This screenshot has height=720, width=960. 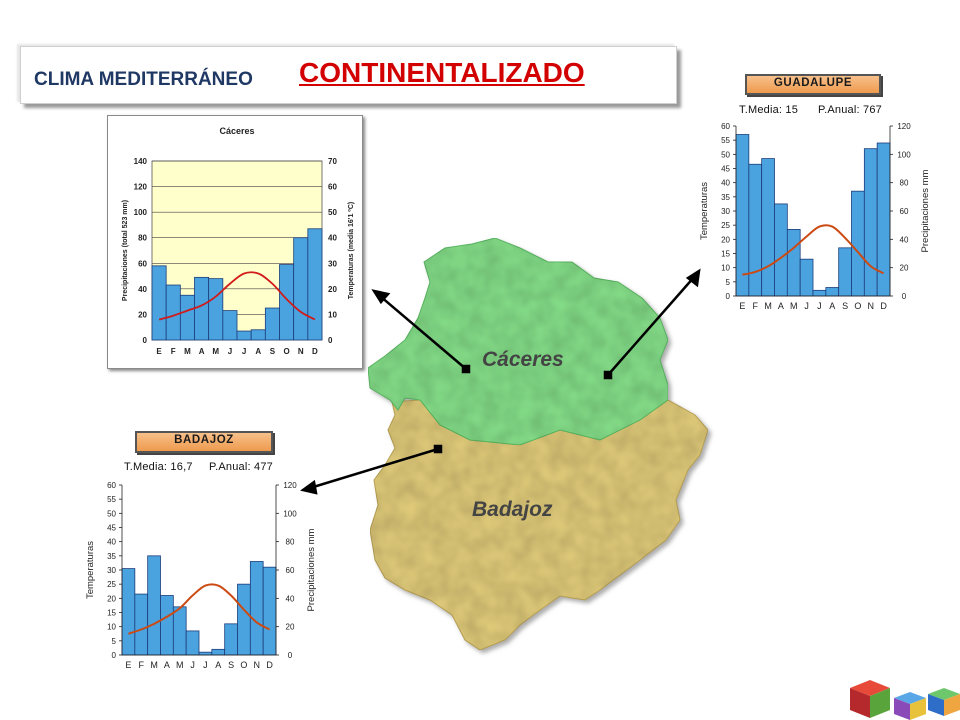 What do you see at coordinates (813, 250) in the screenshot?
I see `guadalupe-temp-line` at bounding box center [813, 250].